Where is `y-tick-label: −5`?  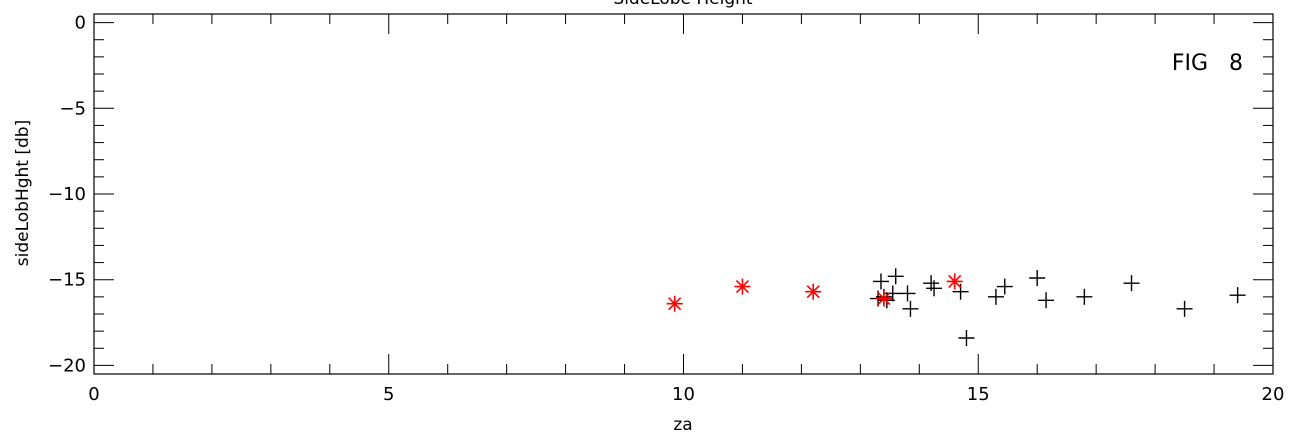 y-tick-label: −5 is located at coordinates (72, 108).